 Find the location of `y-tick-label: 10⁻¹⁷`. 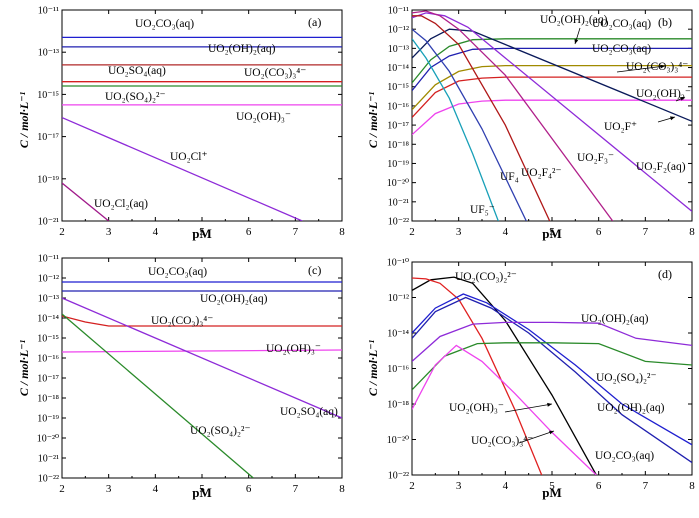

y-tick-label: 10⁻¹⁷ is located at coordinates (48, 137).